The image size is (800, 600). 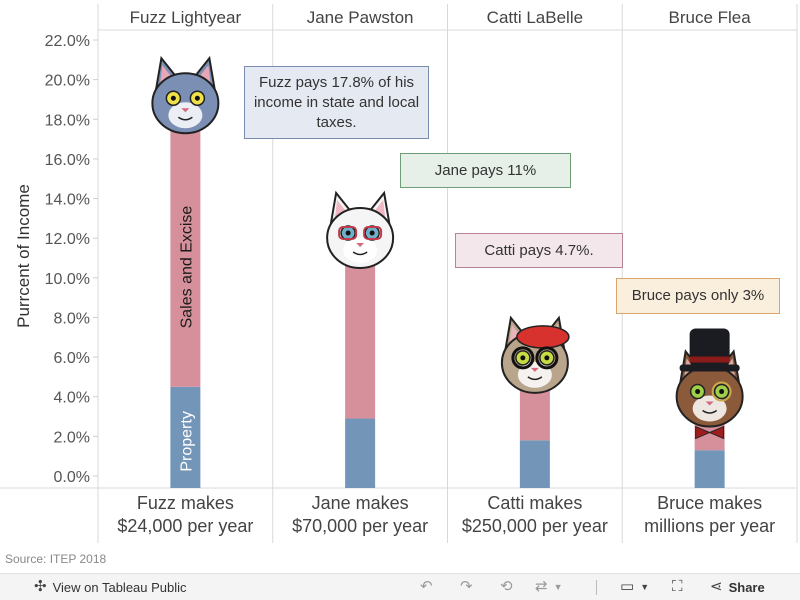 I want to click on column-header: Jane Pawston, so click(x=360, y=17).